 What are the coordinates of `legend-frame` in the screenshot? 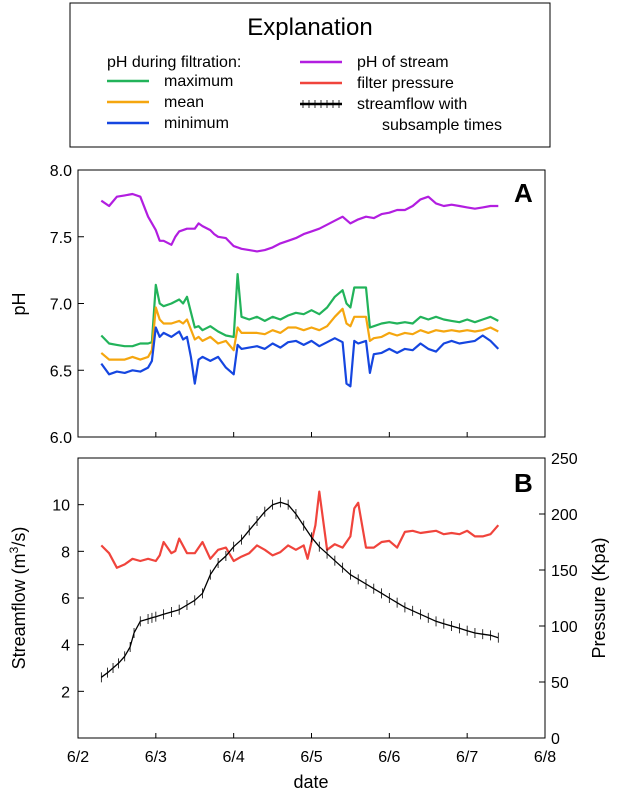 It's located at (310, 75).